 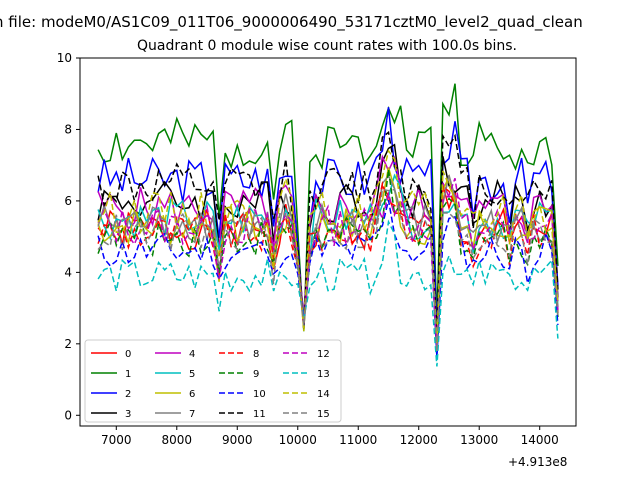 What do you see at coordinates (128, 394) in the screenshot?
I see `legend-label: 2` at bounding box center [128, 394].